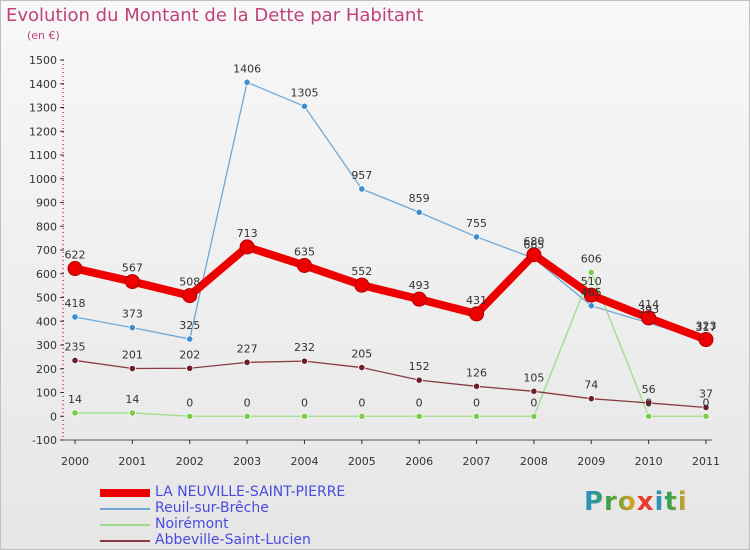 The height and width of the screenshot is (550, 750). What do you see at coordinates (53, 416) in the screenshot?
I see `y-tick-label: 0` at bounding box center [53, 416].